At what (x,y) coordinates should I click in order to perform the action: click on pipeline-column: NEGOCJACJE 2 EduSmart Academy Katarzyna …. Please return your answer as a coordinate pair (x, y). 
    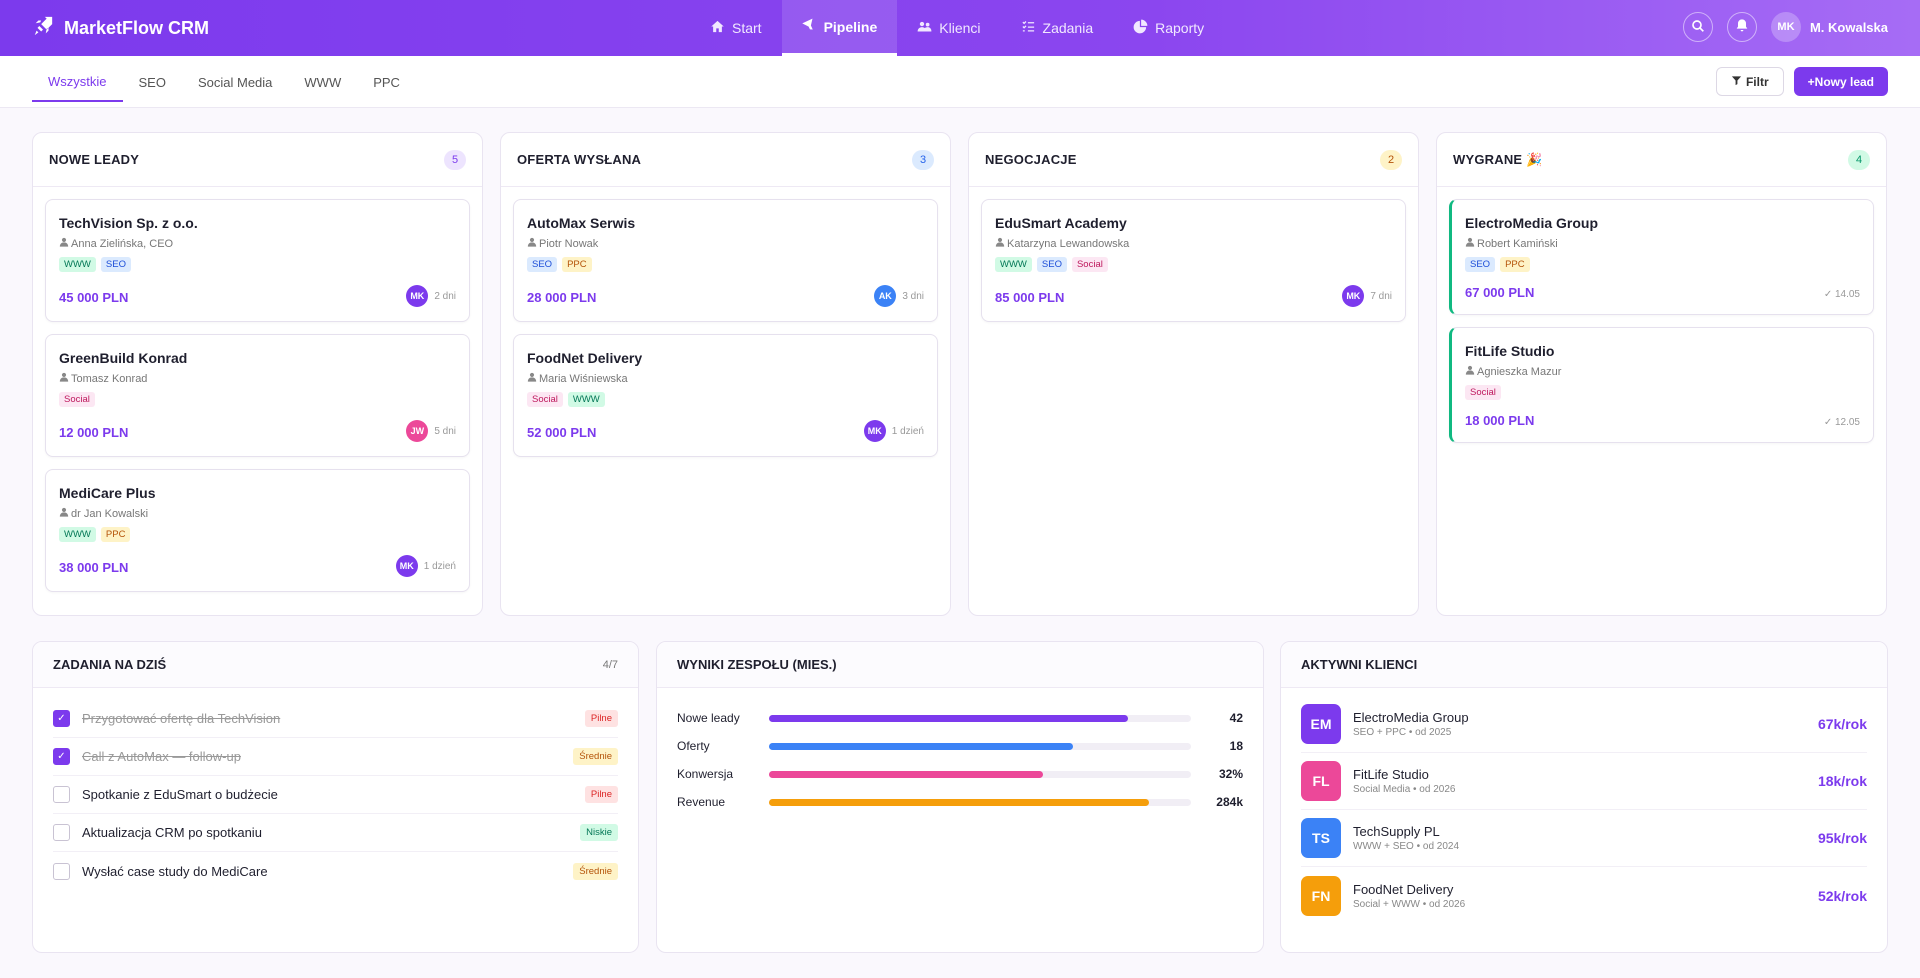
    Looking at the image, I should click on (1193, 374).